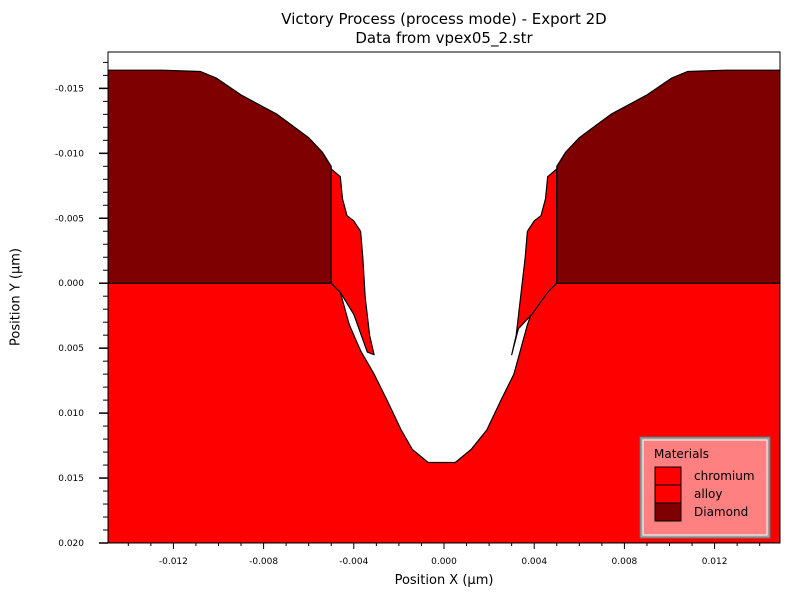 The width and height of the screenshot is (800, 600). I want to click on y-tick-label: 0.005, so click(71, 349).